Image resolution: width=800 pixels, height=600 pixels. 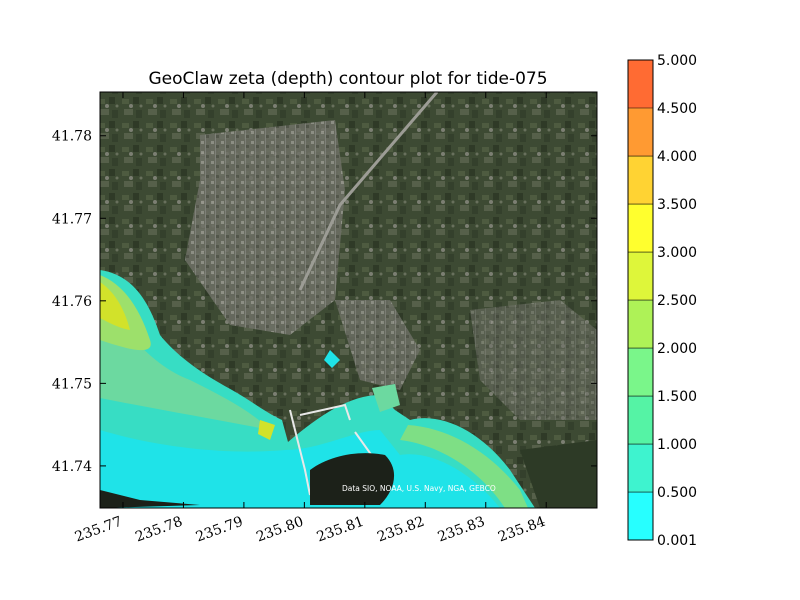 I want to click on y-tick-label: 41.78, so click(x=72, y=137).